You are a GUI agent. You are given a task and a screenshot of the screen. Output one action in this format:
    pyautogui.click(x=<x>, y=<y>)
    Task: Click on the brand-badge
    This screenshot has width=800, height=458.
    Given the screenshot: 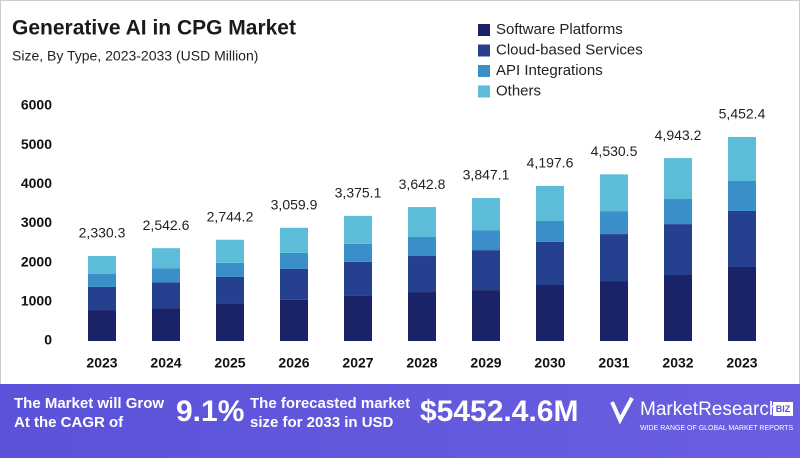 What is the action you would take?
    pyautogui.click(x=783, y=409)
    